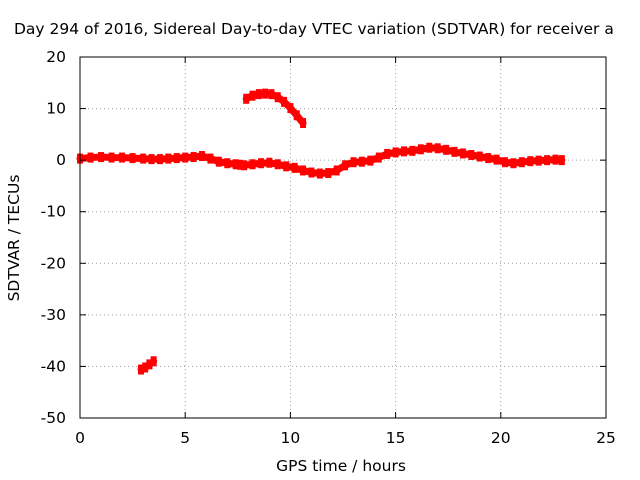 This screenshot has width=640, height=480. I want to click on x-tick-label: 15, so click(396, 438).